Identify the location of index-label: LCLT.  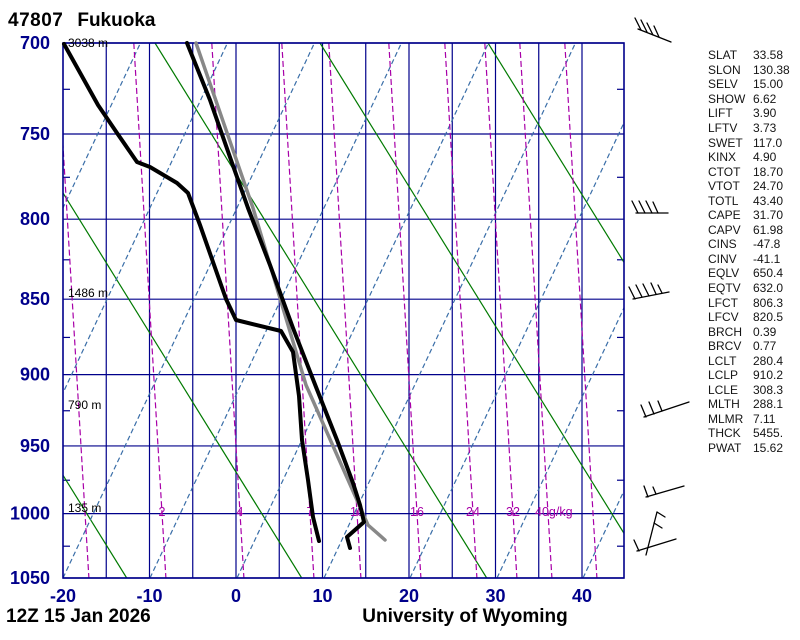
(722, 360).